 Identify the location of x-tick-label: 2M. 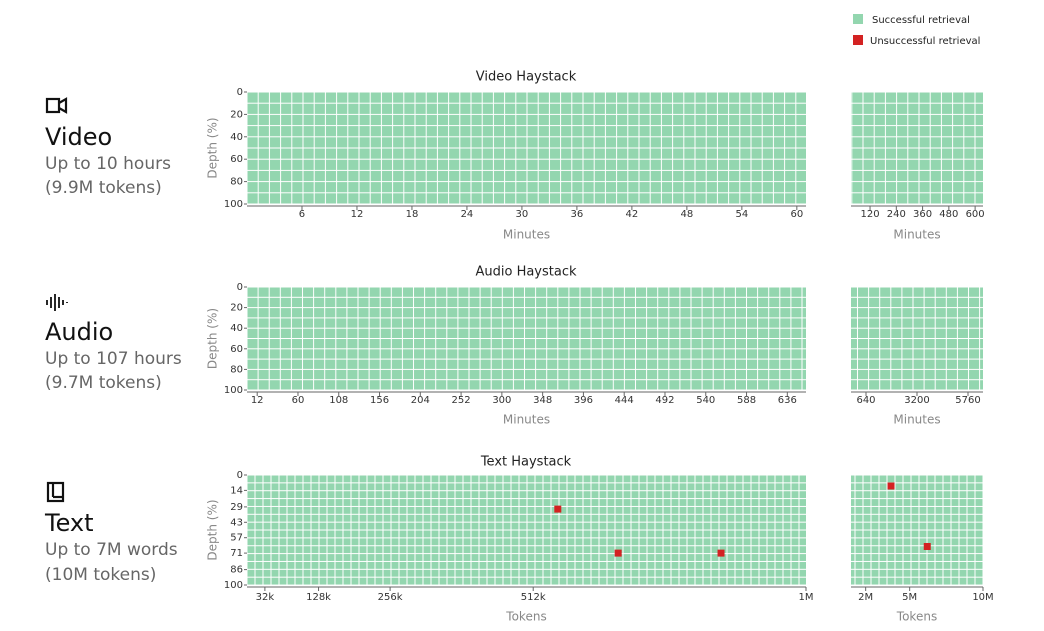
(865, 597).